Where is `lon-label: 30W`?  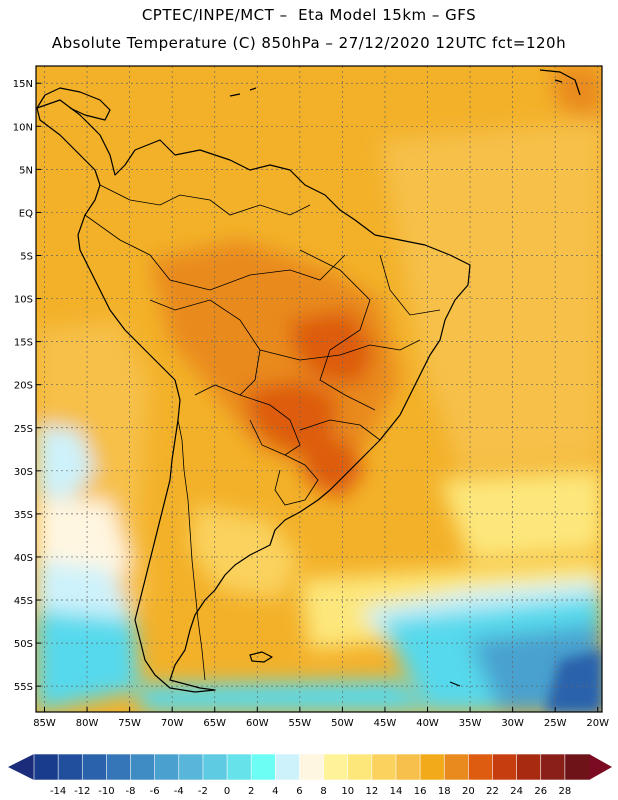 lon-label: 30W is located at coordinates (512, 723).